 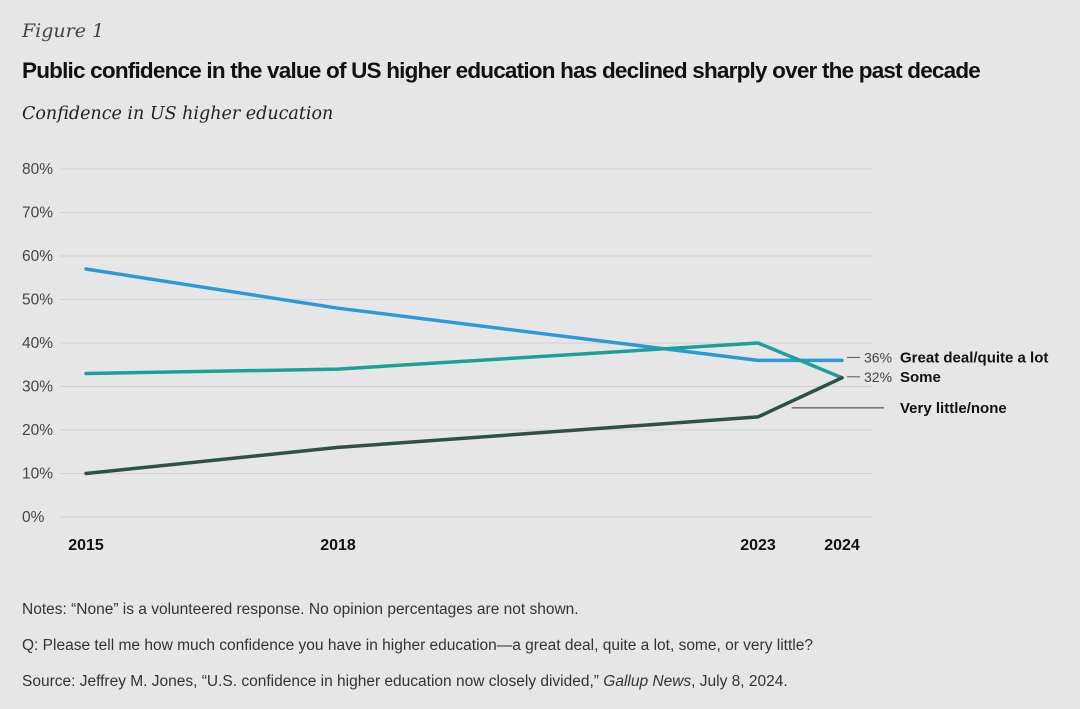 What do you see at coordinates (37, 256) in the screenshot?
I see `y-tick-label: 60%` at bounding box center [37, 256].